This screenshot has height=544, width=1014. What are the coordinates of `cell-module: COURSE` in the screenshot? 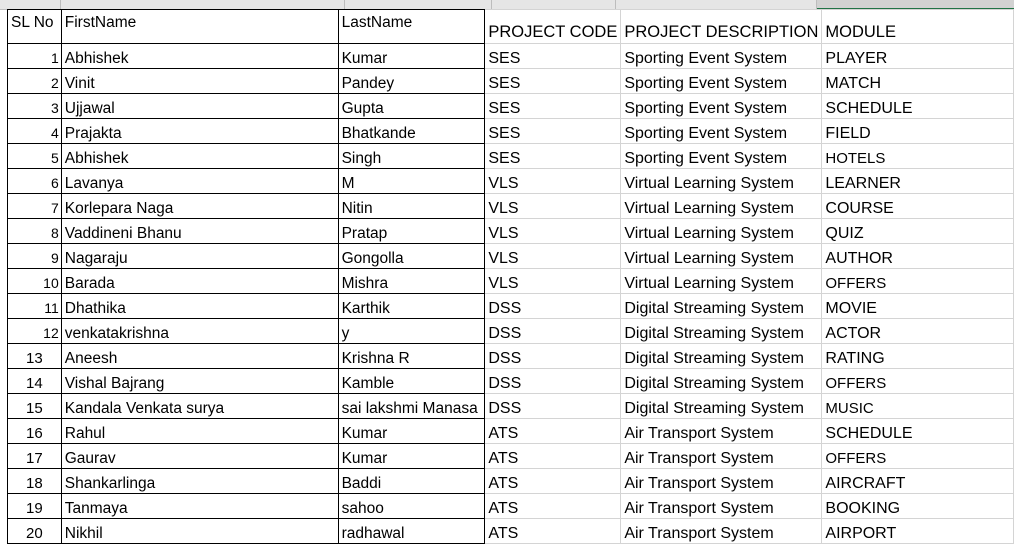 It's located at (917, 206).